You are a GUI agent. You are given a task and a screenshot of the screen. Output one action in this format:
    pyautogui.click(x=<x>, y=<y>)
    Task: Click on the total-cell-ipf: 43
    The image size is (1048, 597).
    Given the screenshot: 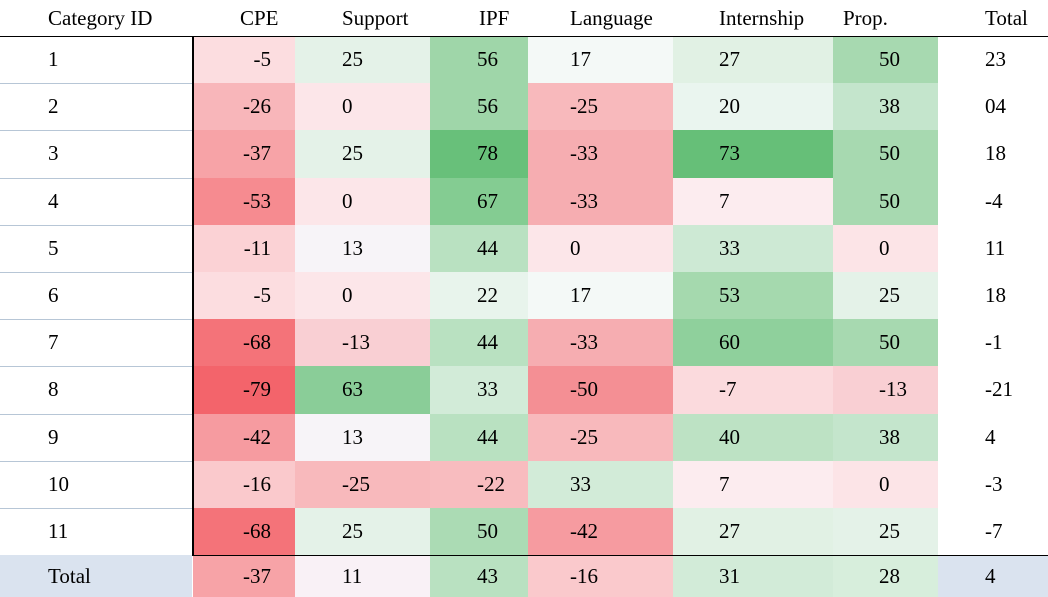 What is the action you would take?
    pyautogui.click(x=479, y=576)
    